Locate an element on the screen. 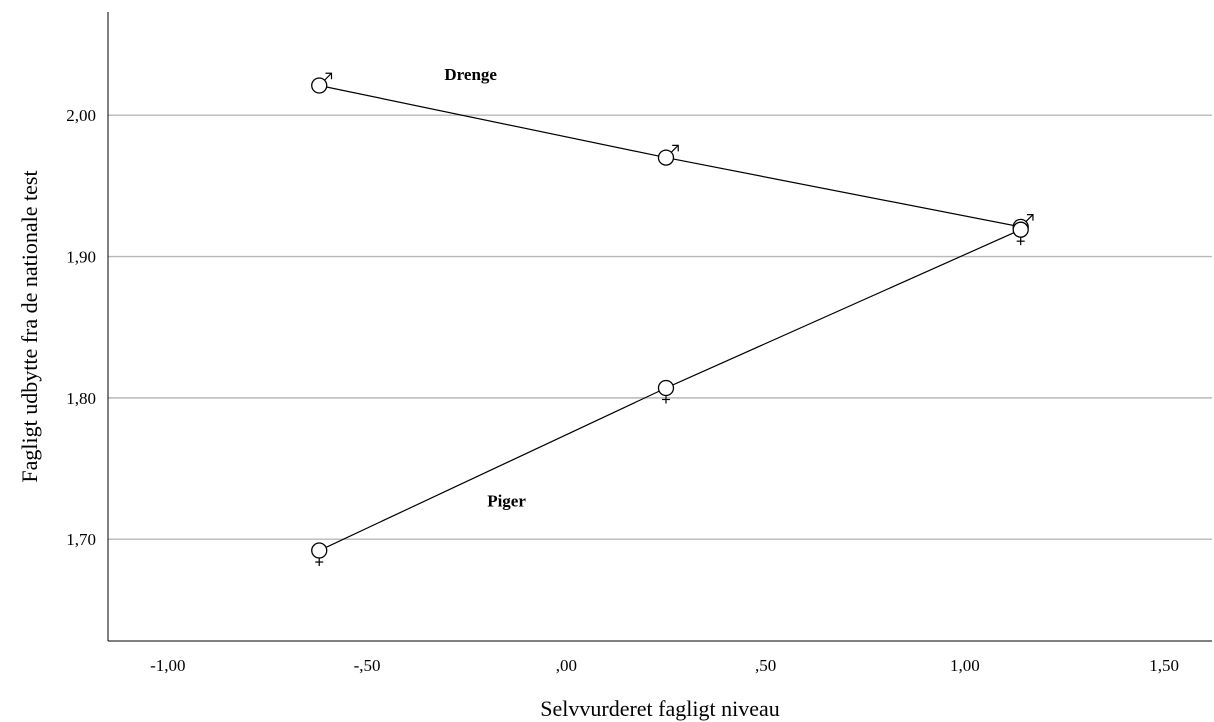 The width and height of the screenshot is (1214, 722). annotation-piger: Piger is located at coordinates (506, 501).